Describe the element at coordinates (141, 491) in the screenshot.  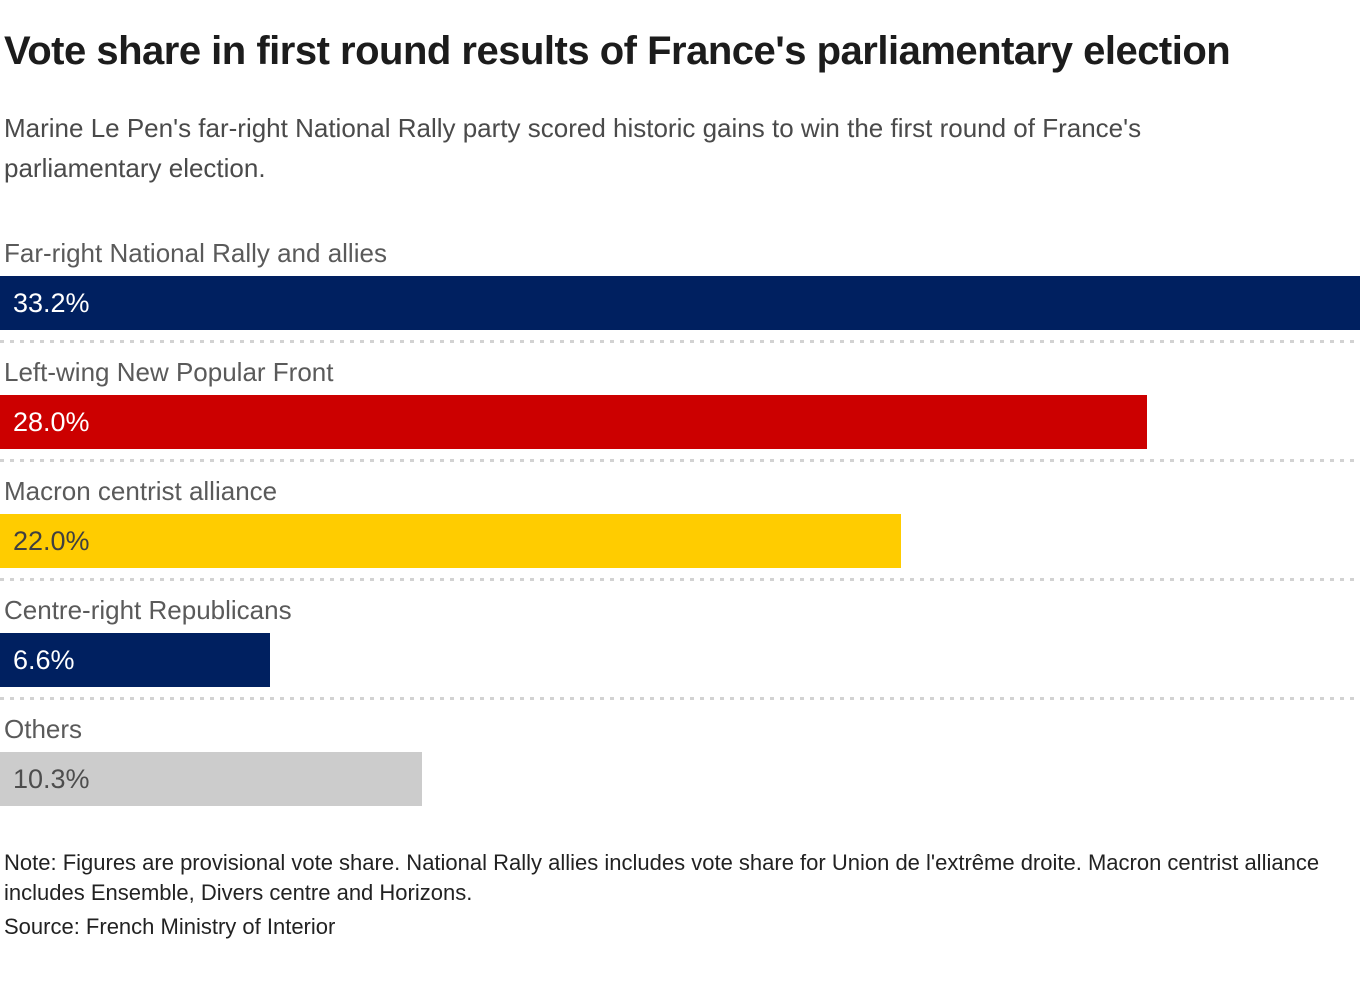
I see `bar-category-label: Macron centrist alliance` at that location.